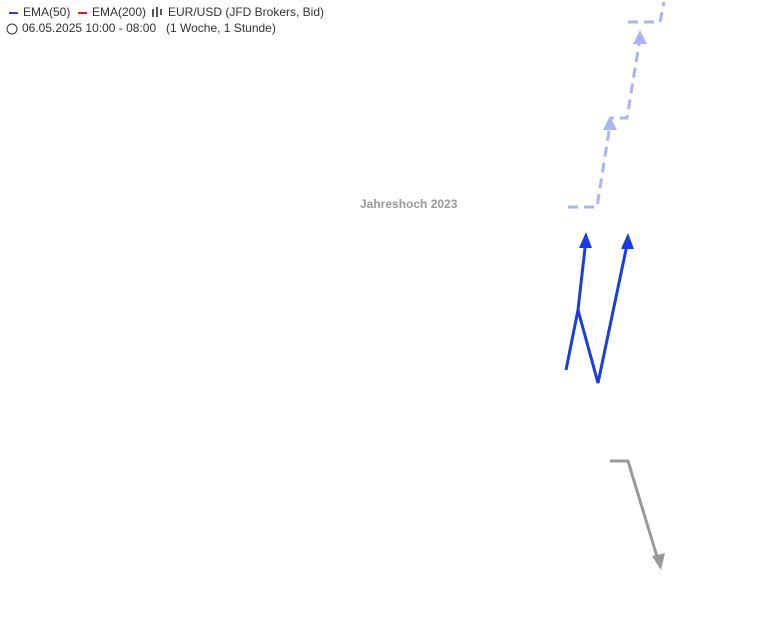 This screenshot has width=780, height=625. I want to click on period: (1 Woche, 1 Stunde), so click(221, 28).